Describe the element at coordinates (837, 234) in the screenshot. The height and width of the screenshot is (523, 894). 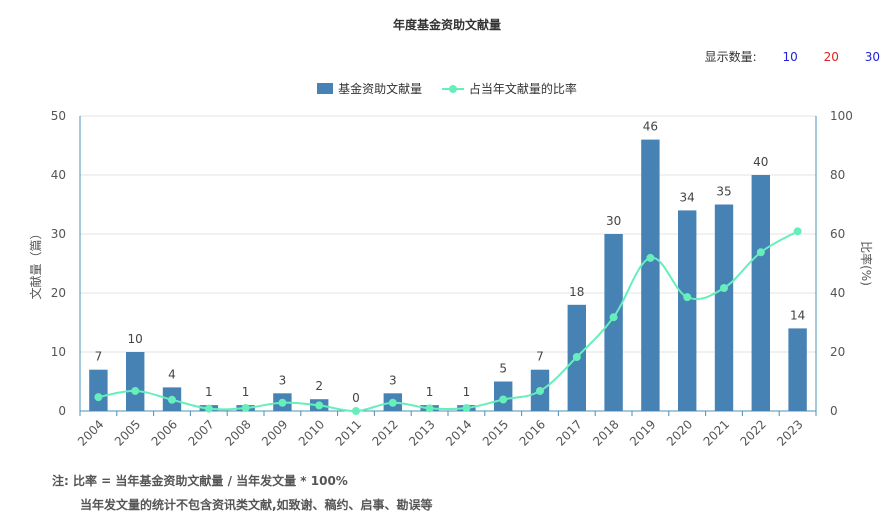
I see `y2-tick-label: 60` at that location.